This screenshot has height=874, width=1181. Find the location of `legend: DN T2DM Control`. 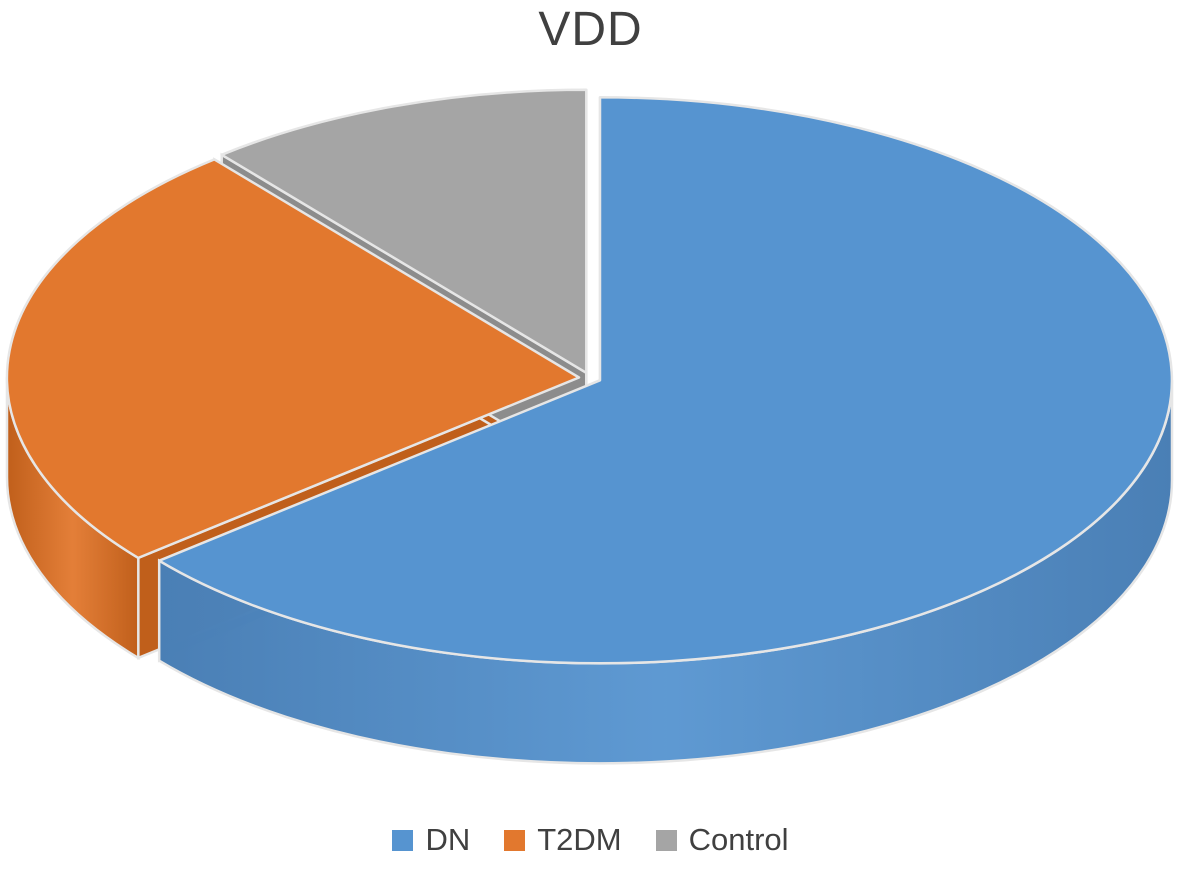

legend: DN T2DM Control is located at coordinates (590, 840).